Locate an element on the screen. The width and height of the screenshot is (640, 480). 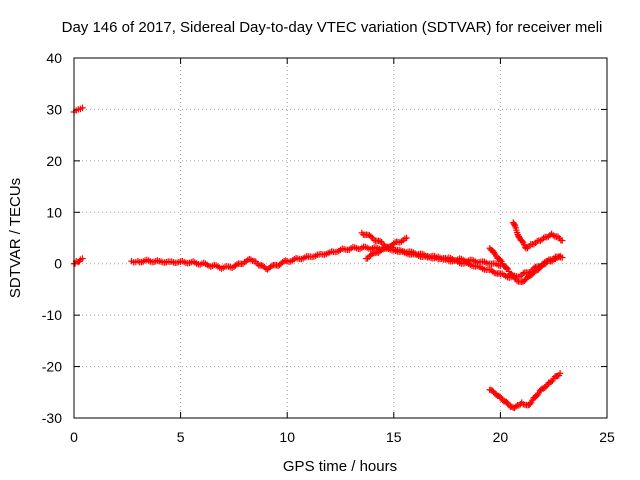
y-tick-label: -10 is located at coordinates (52, 315).